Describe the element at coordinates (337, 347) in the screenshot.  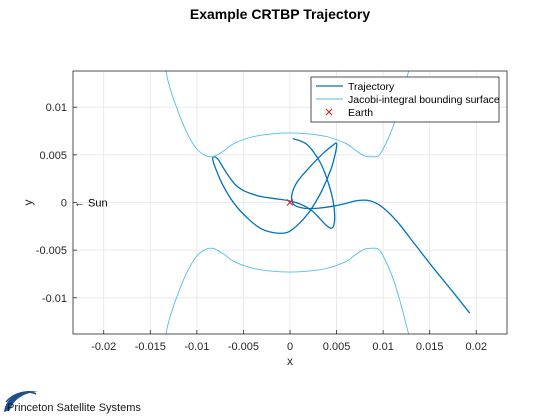
I see `x-tick-label: 0.005` at that location.